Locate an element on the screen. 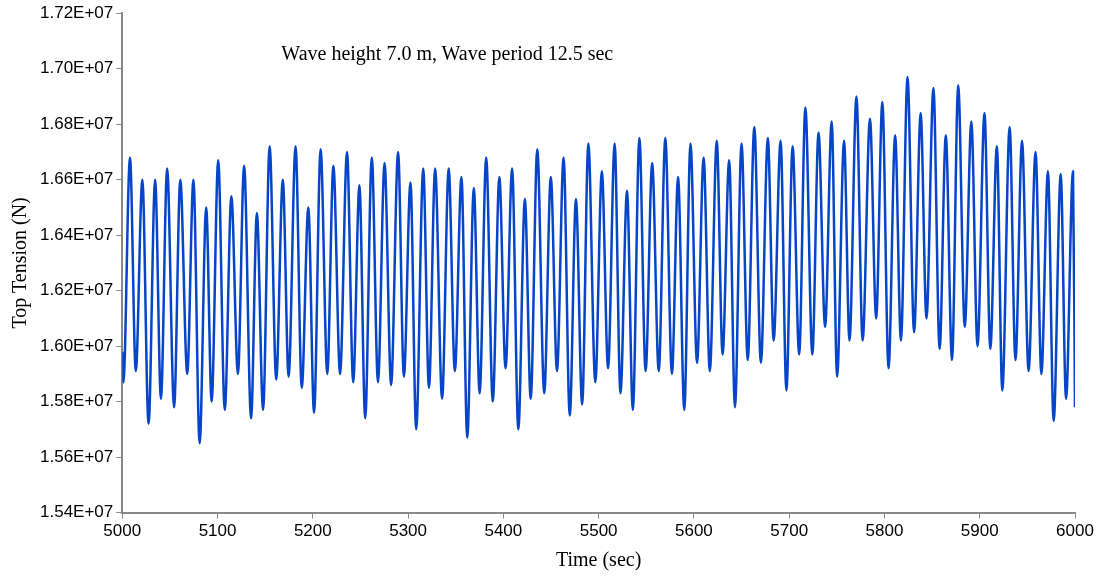  annotation: Wave height 7.0 m, Wave period 12.5 sec is located at coordinates (447, 54).